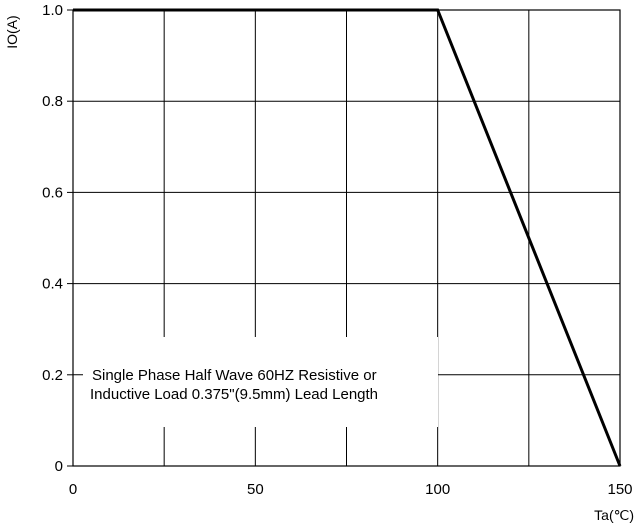  What do you see at coordinates (12, 31) in the screenshot?
I see `y-axis-label: IO(A)` at bounding box center [12, 31].